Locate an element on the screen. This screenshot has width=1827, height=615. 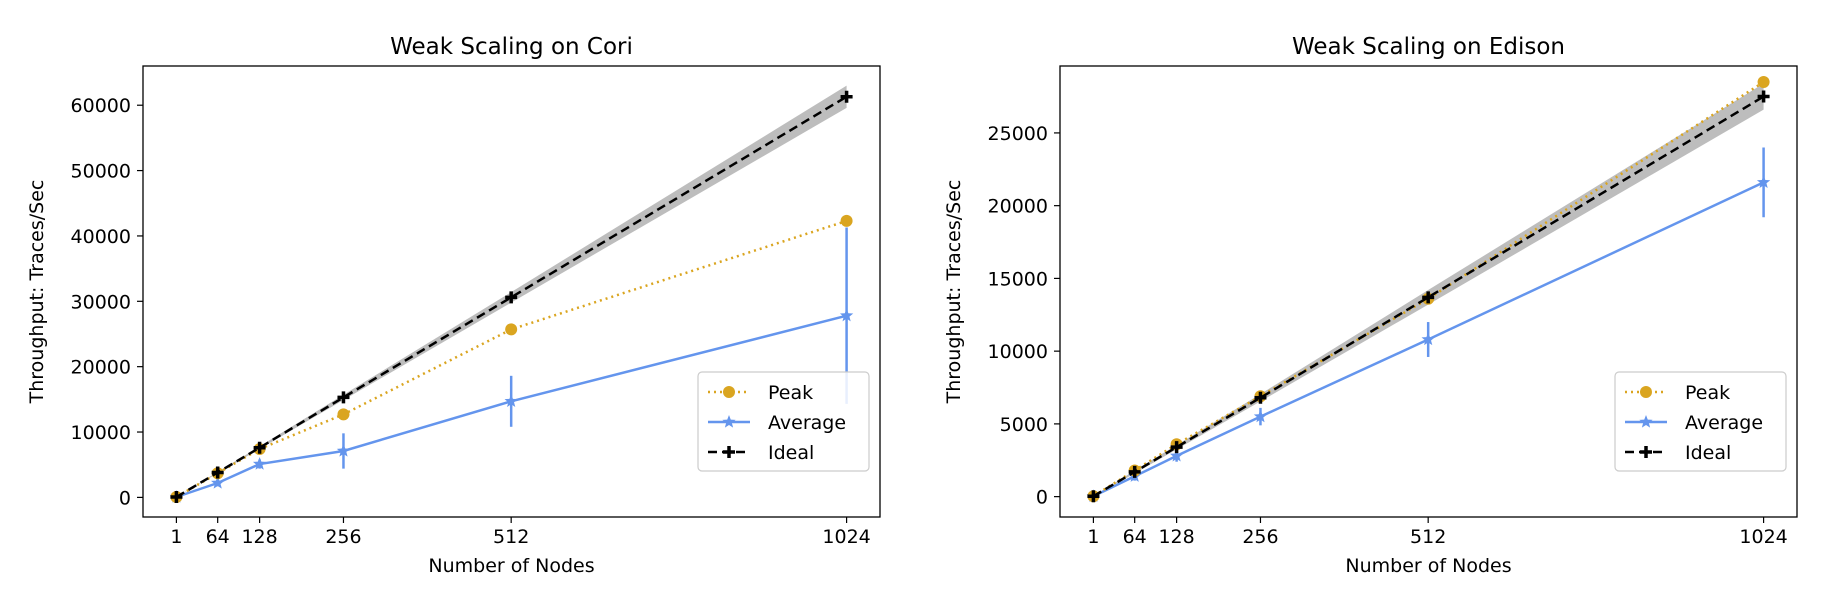
average-line is located at coordinates (511, 406).